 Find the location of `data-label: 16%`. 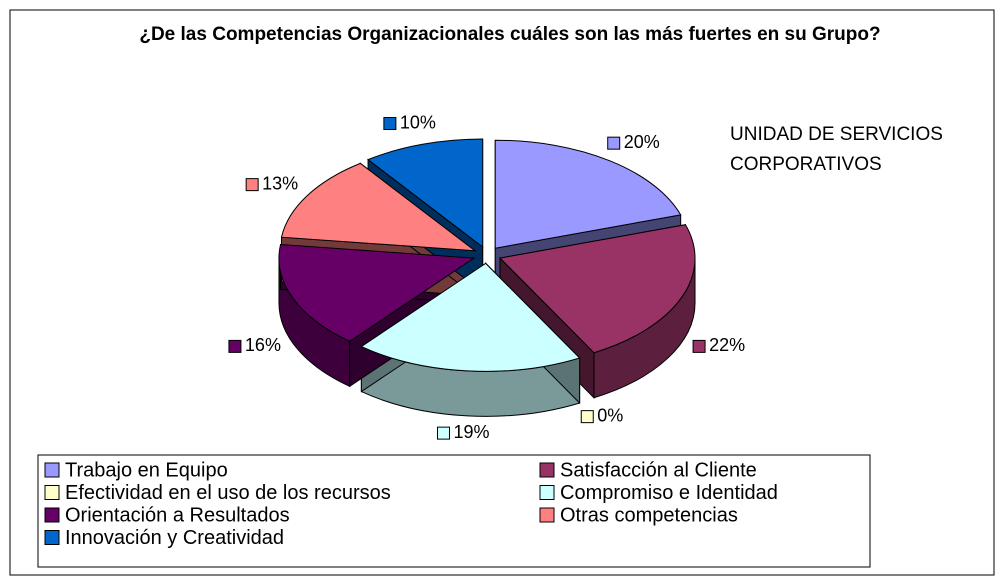

data-label: 16% is located at coordinates (263, 345).